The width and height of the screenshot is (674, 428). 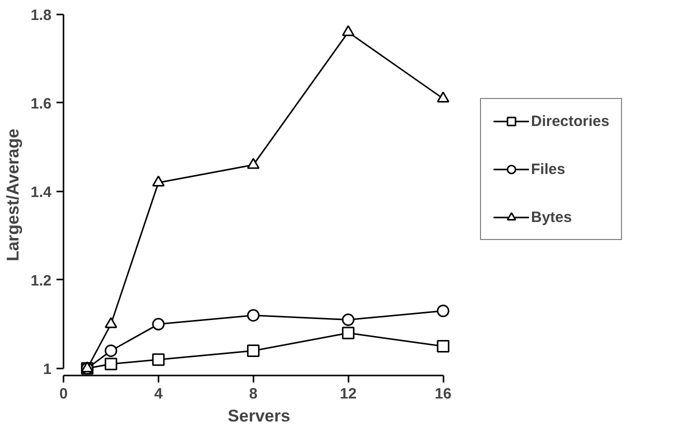 I want to click on x-tick-label: 16, so click(x=443, y=394).